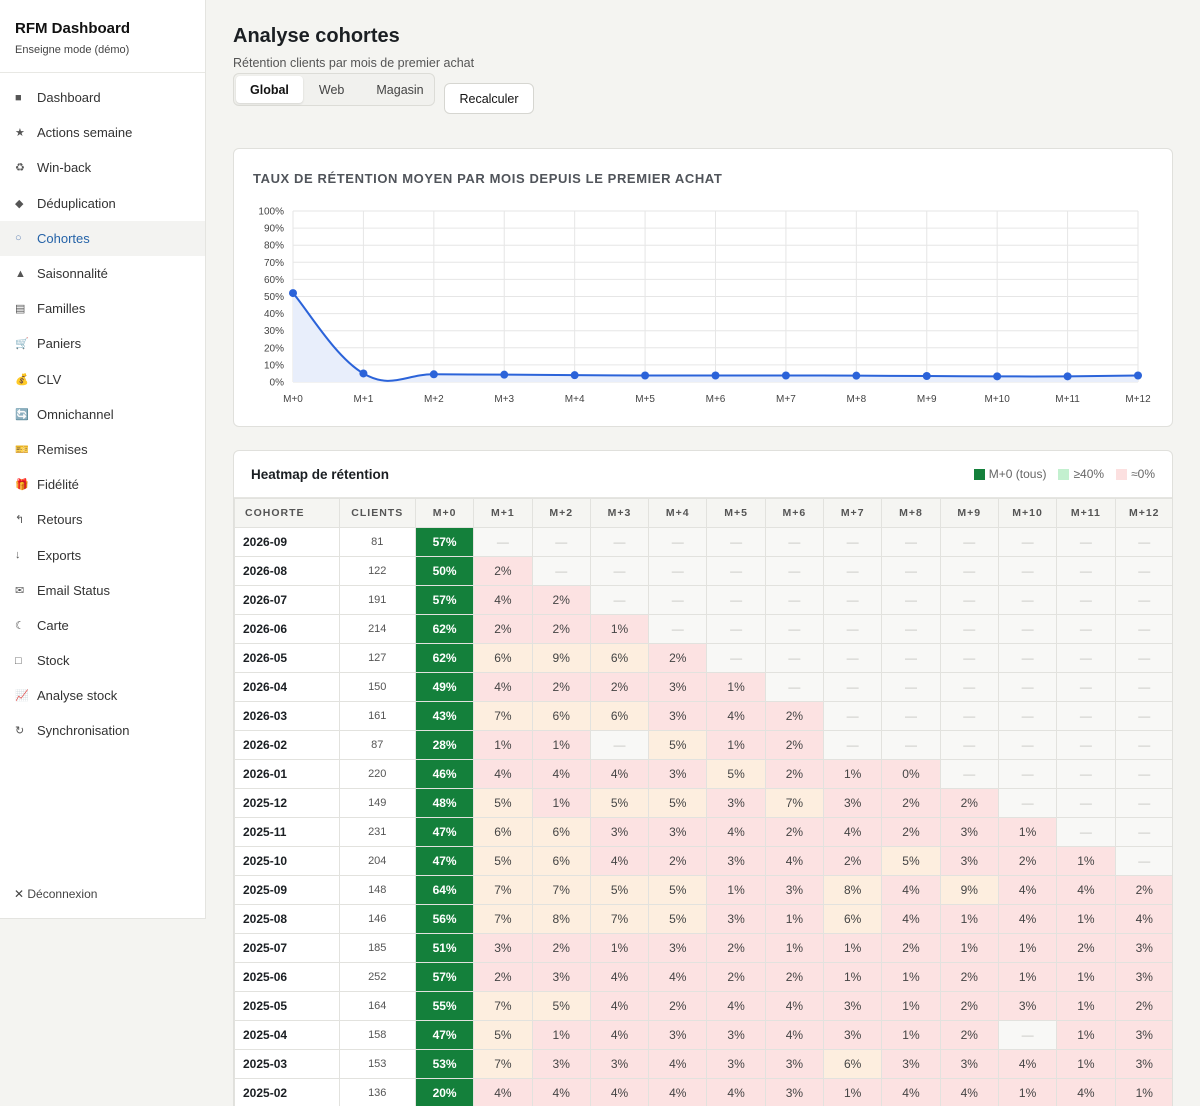 This screenshot has width=1200, height=1106. Describe the element at coordinates (703, 571) in the screenshot. I see `table-row: 2026-08 122 50% 2% — — — — — — — — — — —` at that location.